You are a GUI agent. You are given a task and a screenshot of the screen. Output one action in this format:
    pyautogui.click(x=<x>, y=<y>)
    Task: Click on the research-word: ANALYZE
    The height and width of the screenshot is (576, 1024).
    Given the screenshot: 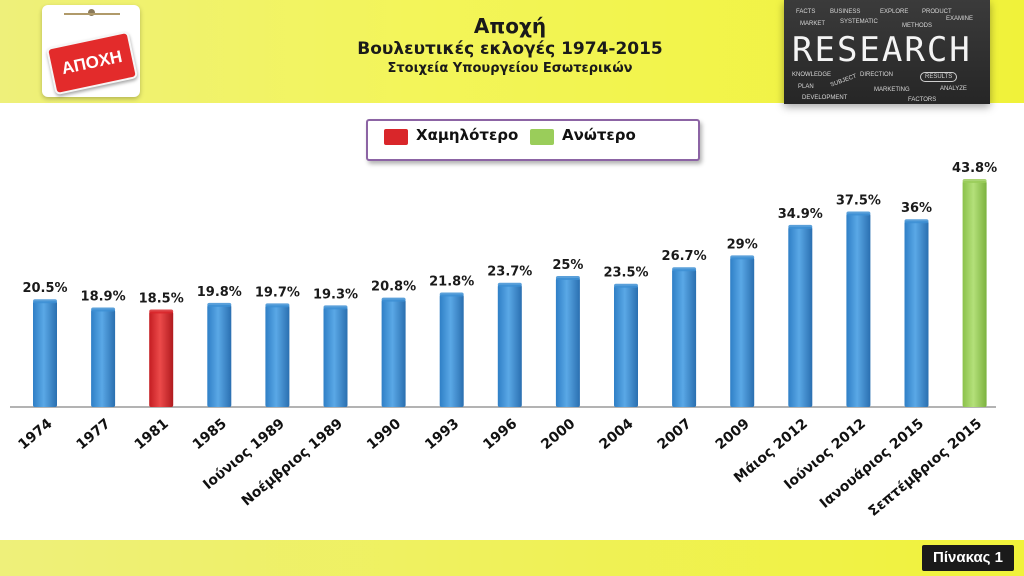 What is the action you would take?
    pyautogui.click(x=953, y=89)
    